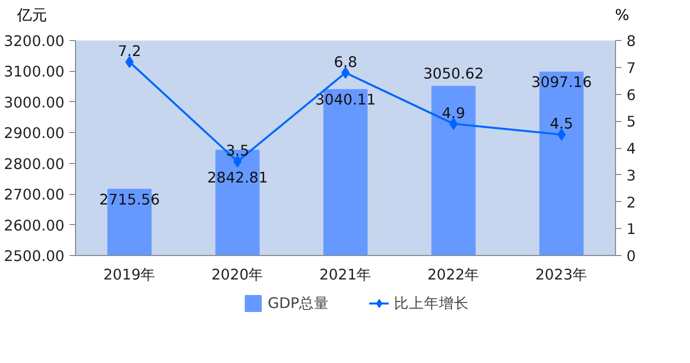 The height and width of the screenshot is (363, 690). What do you see at coordinates (631, 122) in the screenshot?
I see `y2-tick-label: 5` at bounding box center [631, 122].